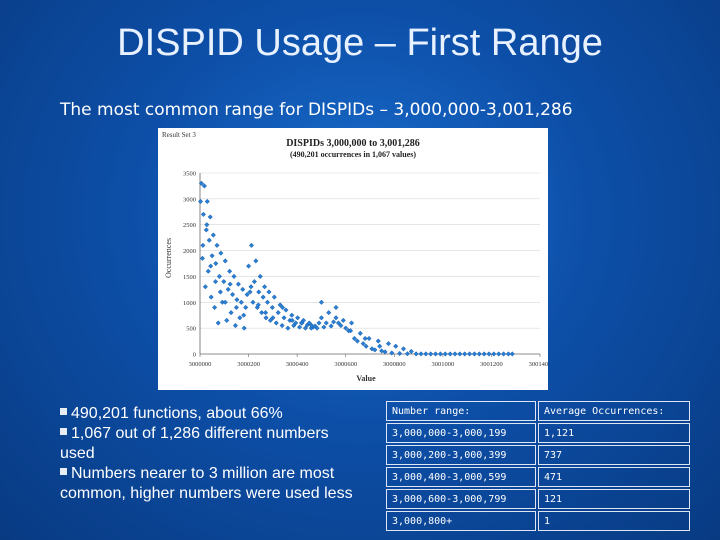 Image resolution: width=720 pixels, height=540 pixels. What do you see at coordinates (461, 411) in the screenshot?
I see `table-header-cell: Number range:` at bounding box center [461, 411].